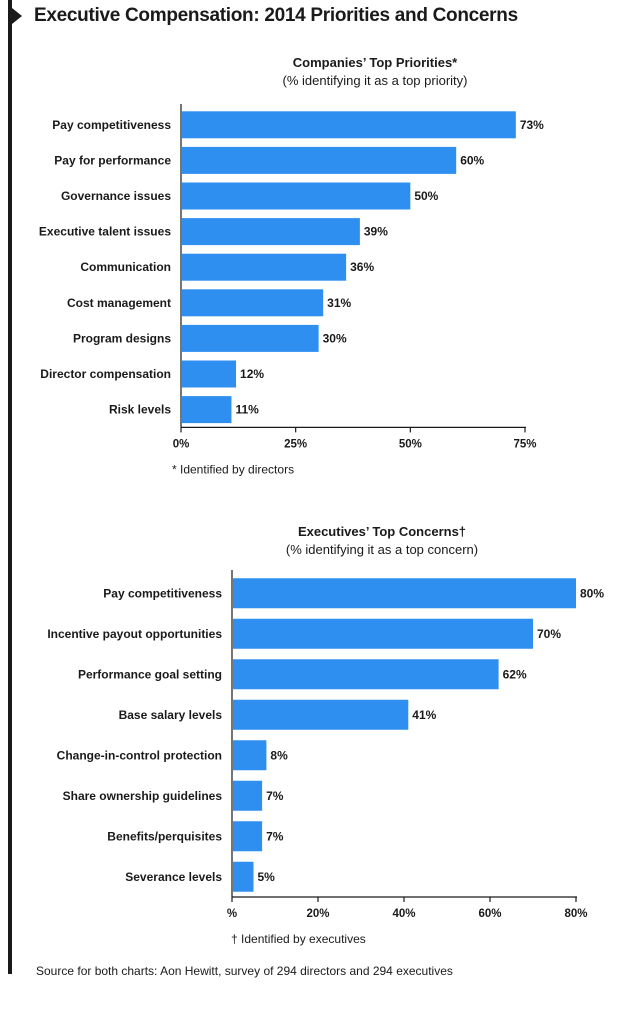 The height and width of the screenshot is (1024, 620). What do you see at coordinates (298, 939) in the screenshot?
I see `chart-footnote: † Identified by executives` at bounding box center [298, 939].